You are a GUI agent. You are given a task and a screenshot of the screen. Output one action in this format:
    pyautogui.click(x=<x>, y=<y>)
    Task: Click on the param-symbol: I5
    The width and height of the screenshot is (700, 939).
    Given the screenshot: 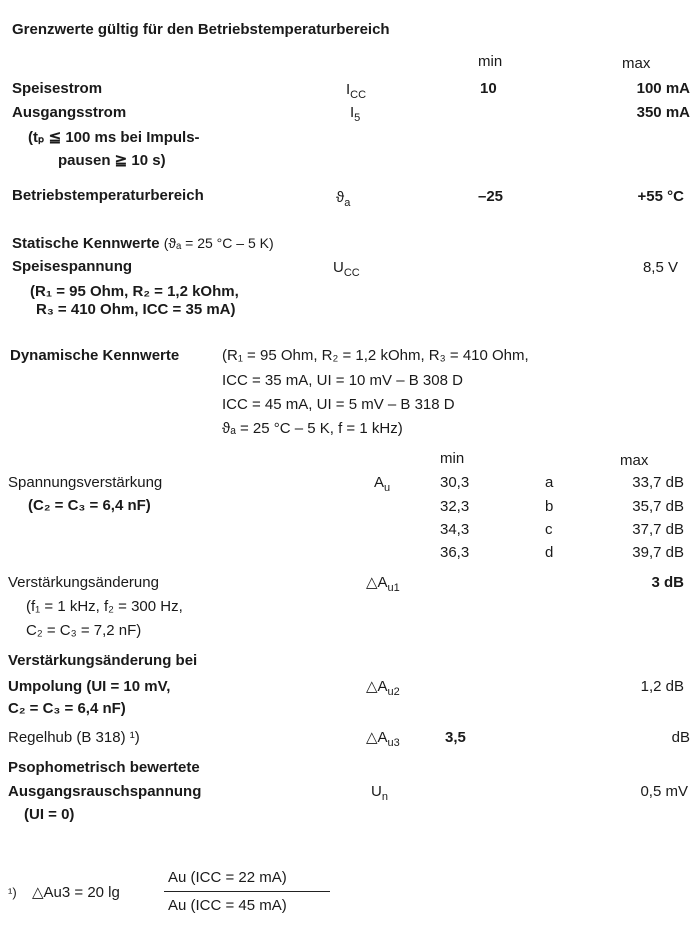 What is the action you would take?
    pyautogui.click(x=355, y=114)
    